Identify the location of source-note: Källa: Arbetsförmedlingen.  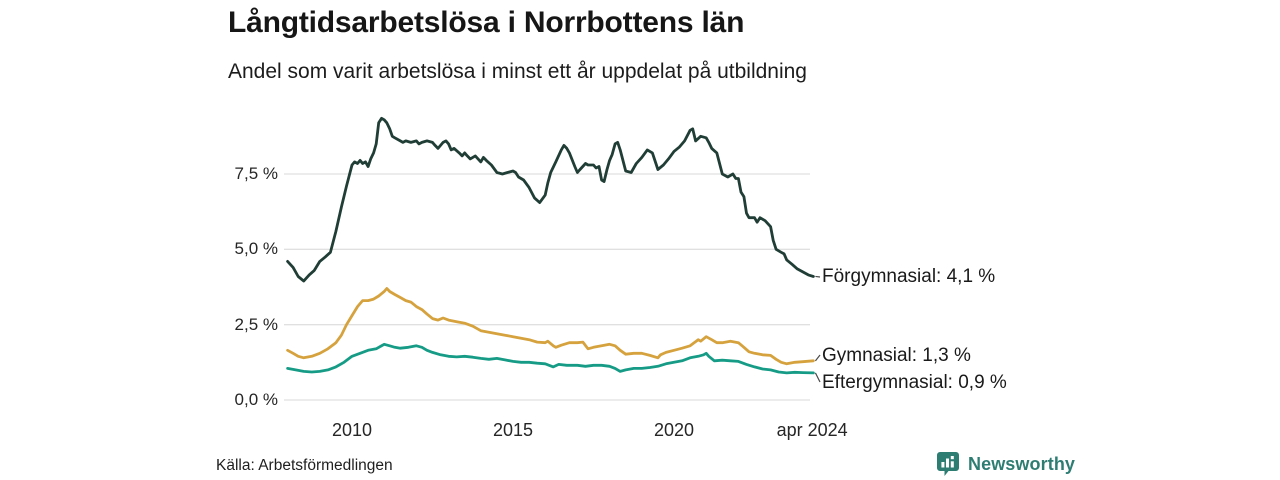
(304, 465).